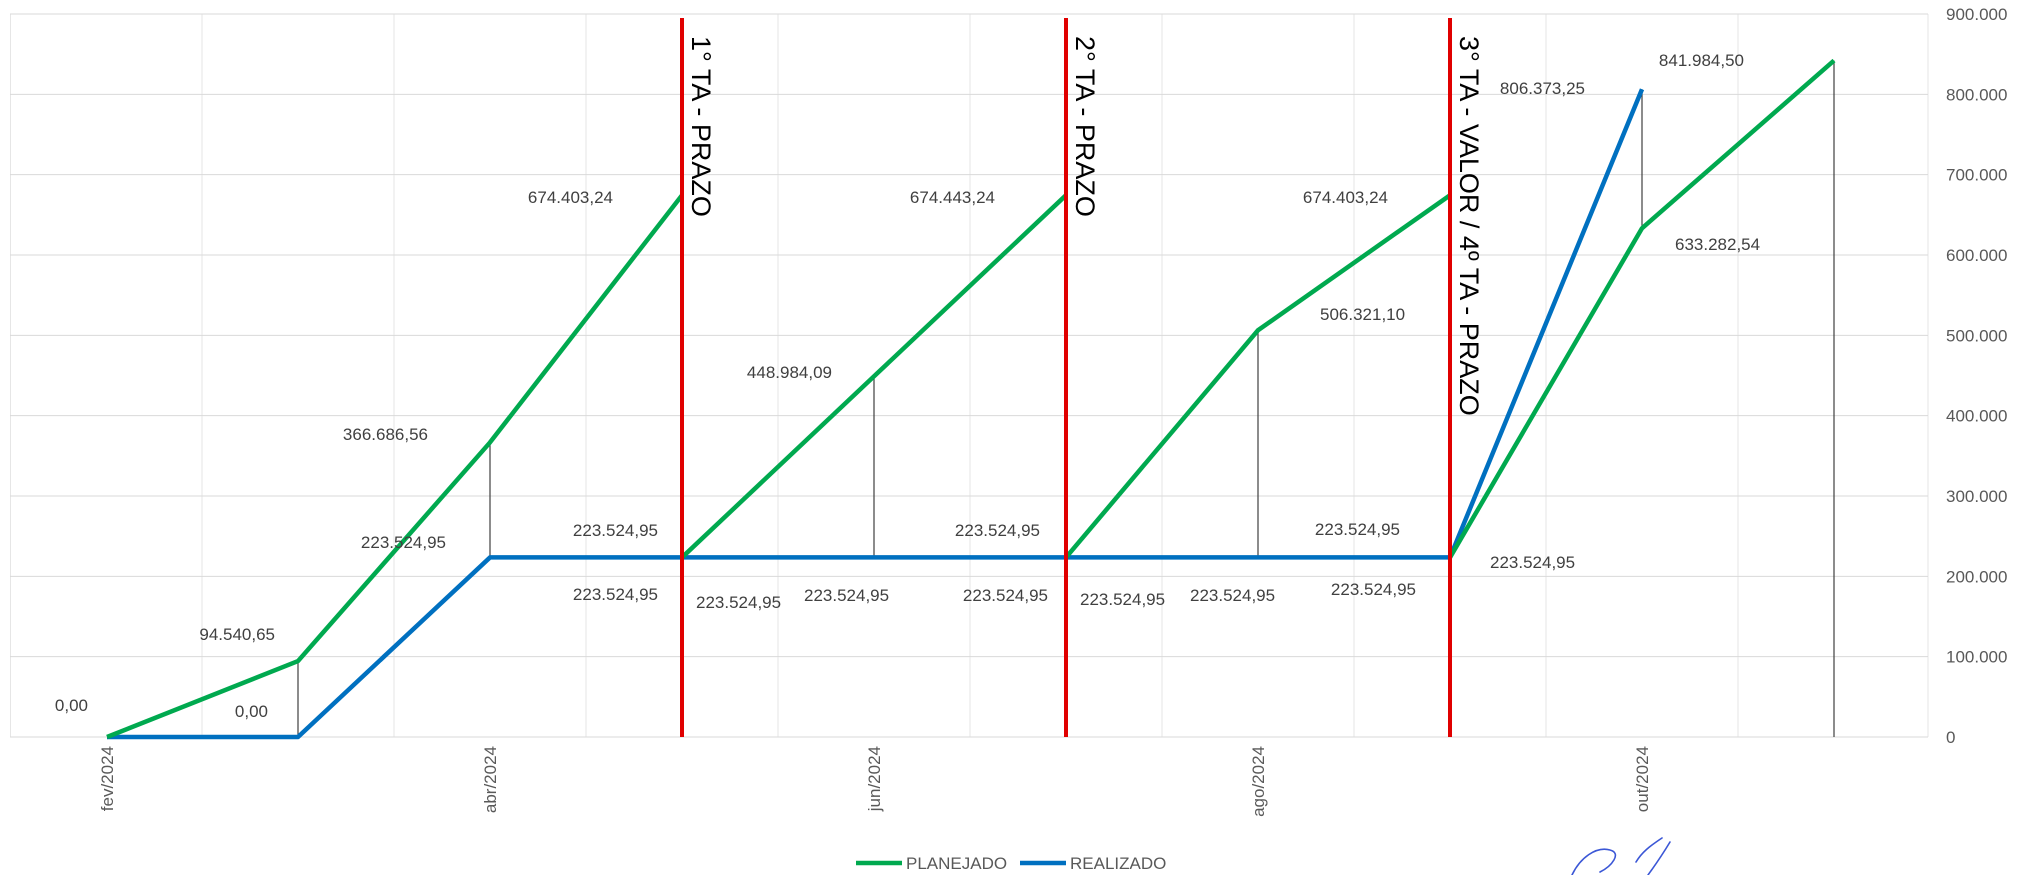  Describe the element at coordinates (1976, 94) in the screenshot. I see `y-tick-label: 800.000` at that location.